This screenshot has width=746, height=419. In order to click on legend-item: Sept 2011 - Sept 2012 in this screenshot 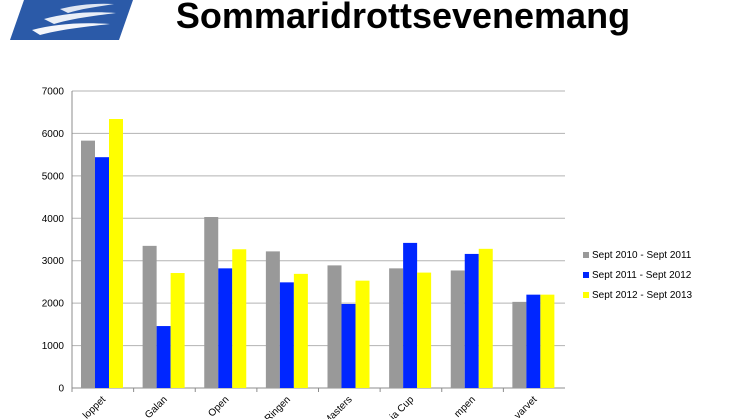, I will do `click(663, 275)`.